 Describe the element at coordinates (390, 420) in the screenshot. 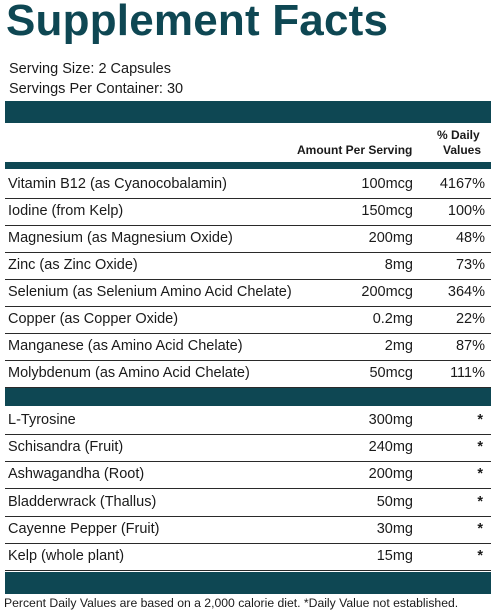

I see `ingredient-amount: 300mg` at that location.